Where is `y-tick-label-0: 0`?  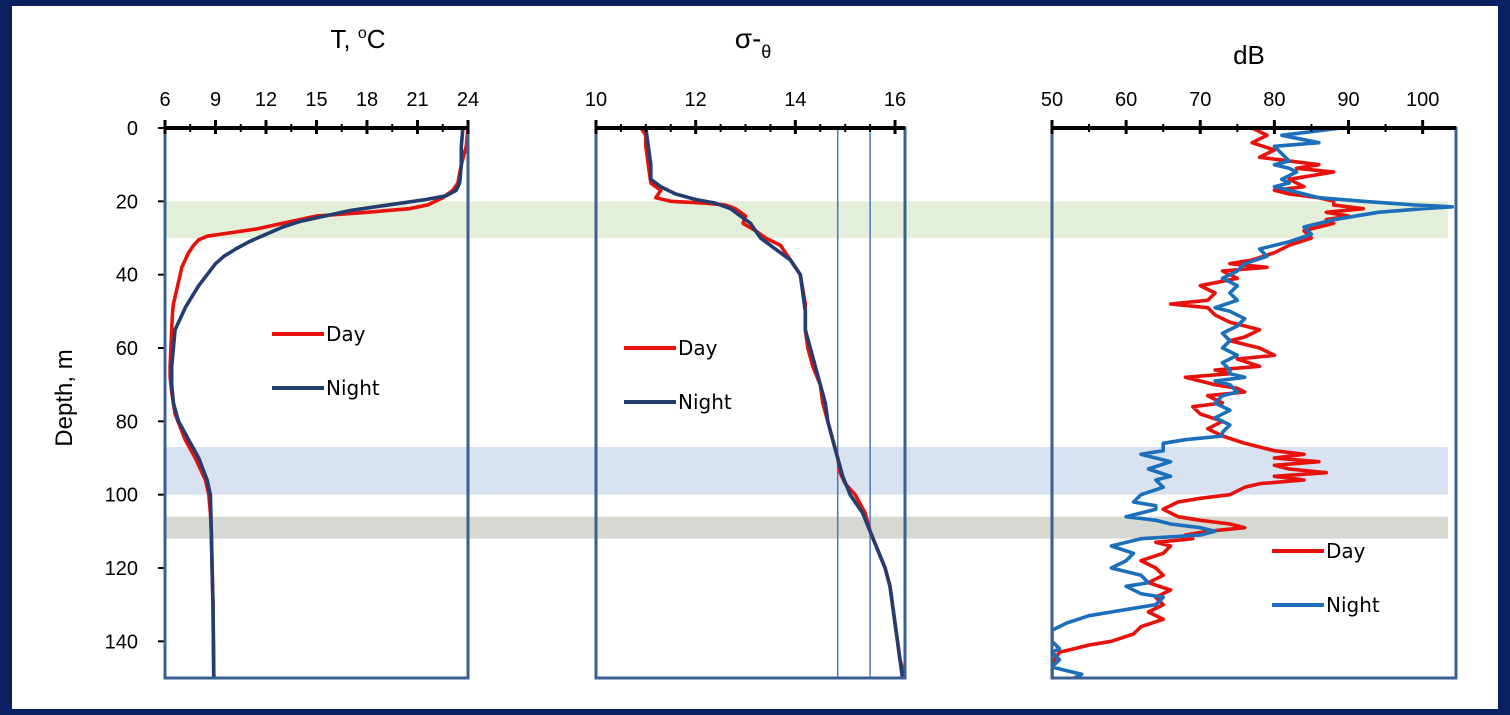 y-tick-label-0: 0 is located at coordinates (132, 129).